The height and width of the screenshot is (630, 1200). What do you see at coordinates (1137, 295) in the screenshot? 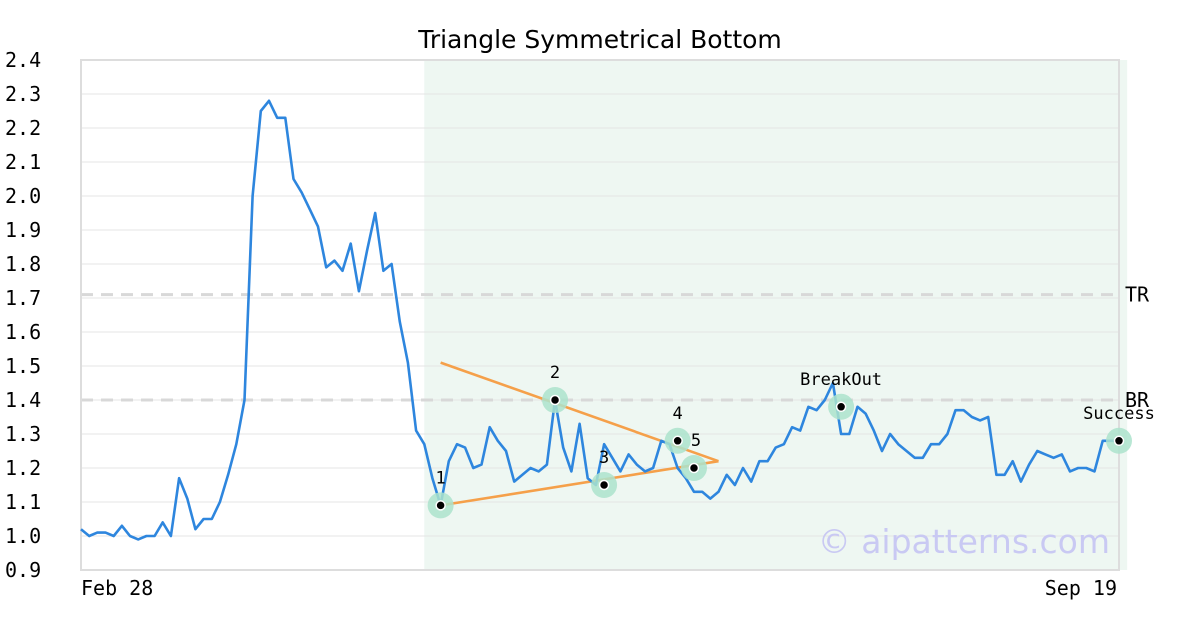
I see `level-label-tr: TR` at bounding box center [1137, 295].